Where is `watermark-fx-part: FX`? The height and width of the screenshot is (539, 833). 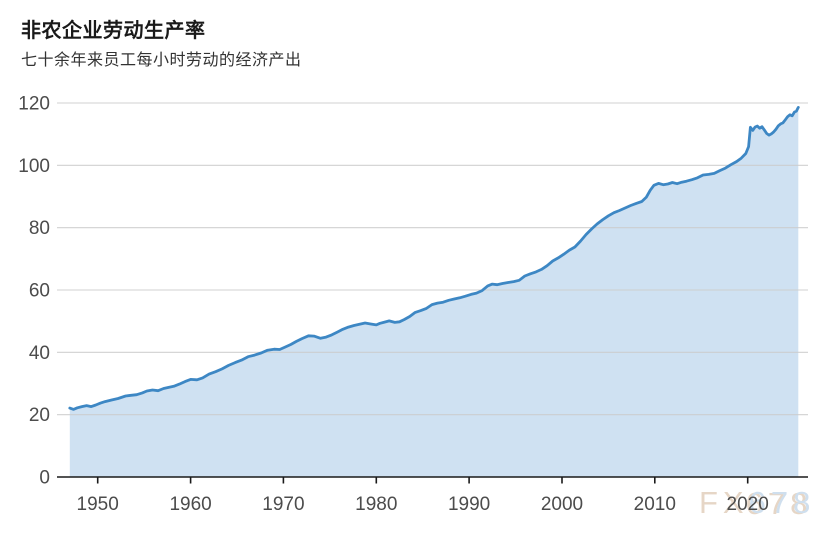
watermark-fx-part: FX is located at coordinates (724, 502).